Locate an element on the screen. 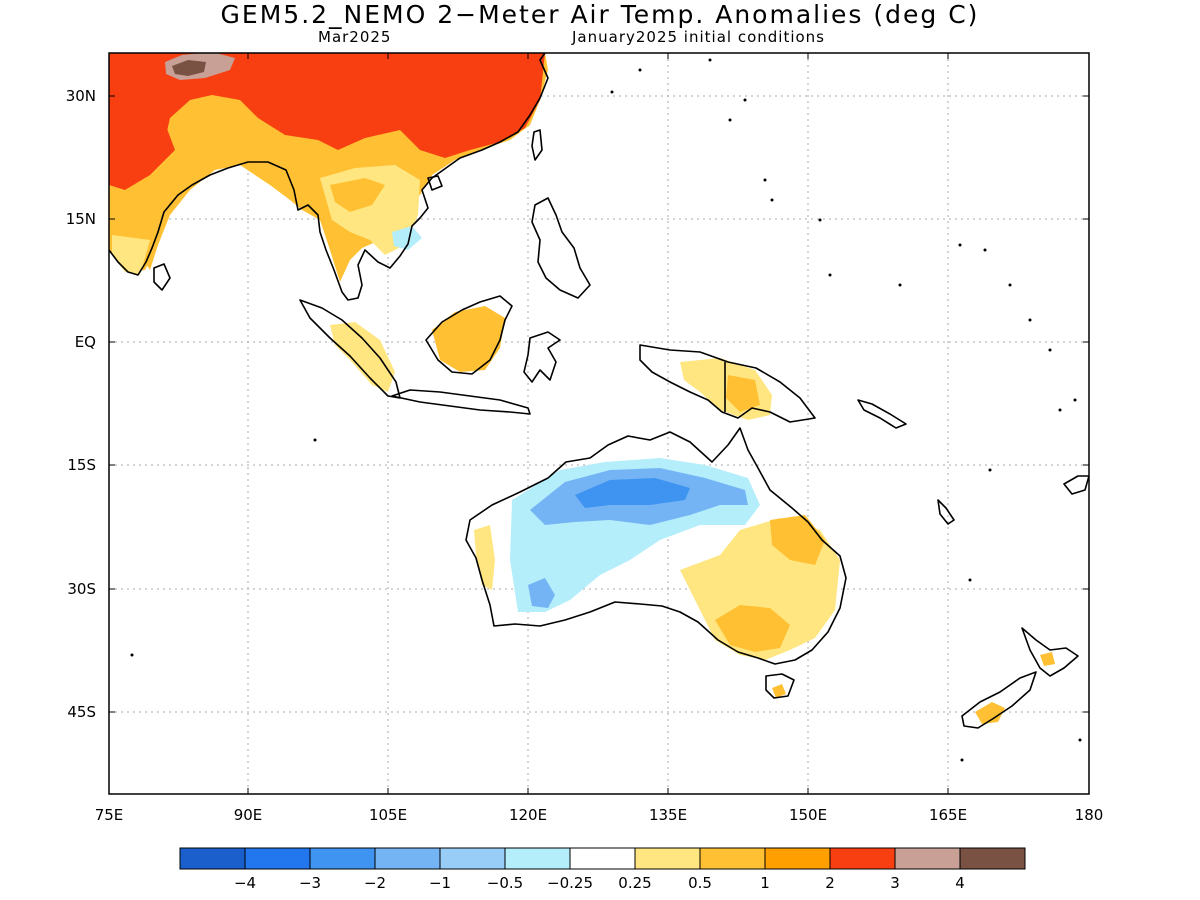 This screenshot has height=900, width=1200. anomaly-region-australia-cold-patch is located at coordinates (541, 593).